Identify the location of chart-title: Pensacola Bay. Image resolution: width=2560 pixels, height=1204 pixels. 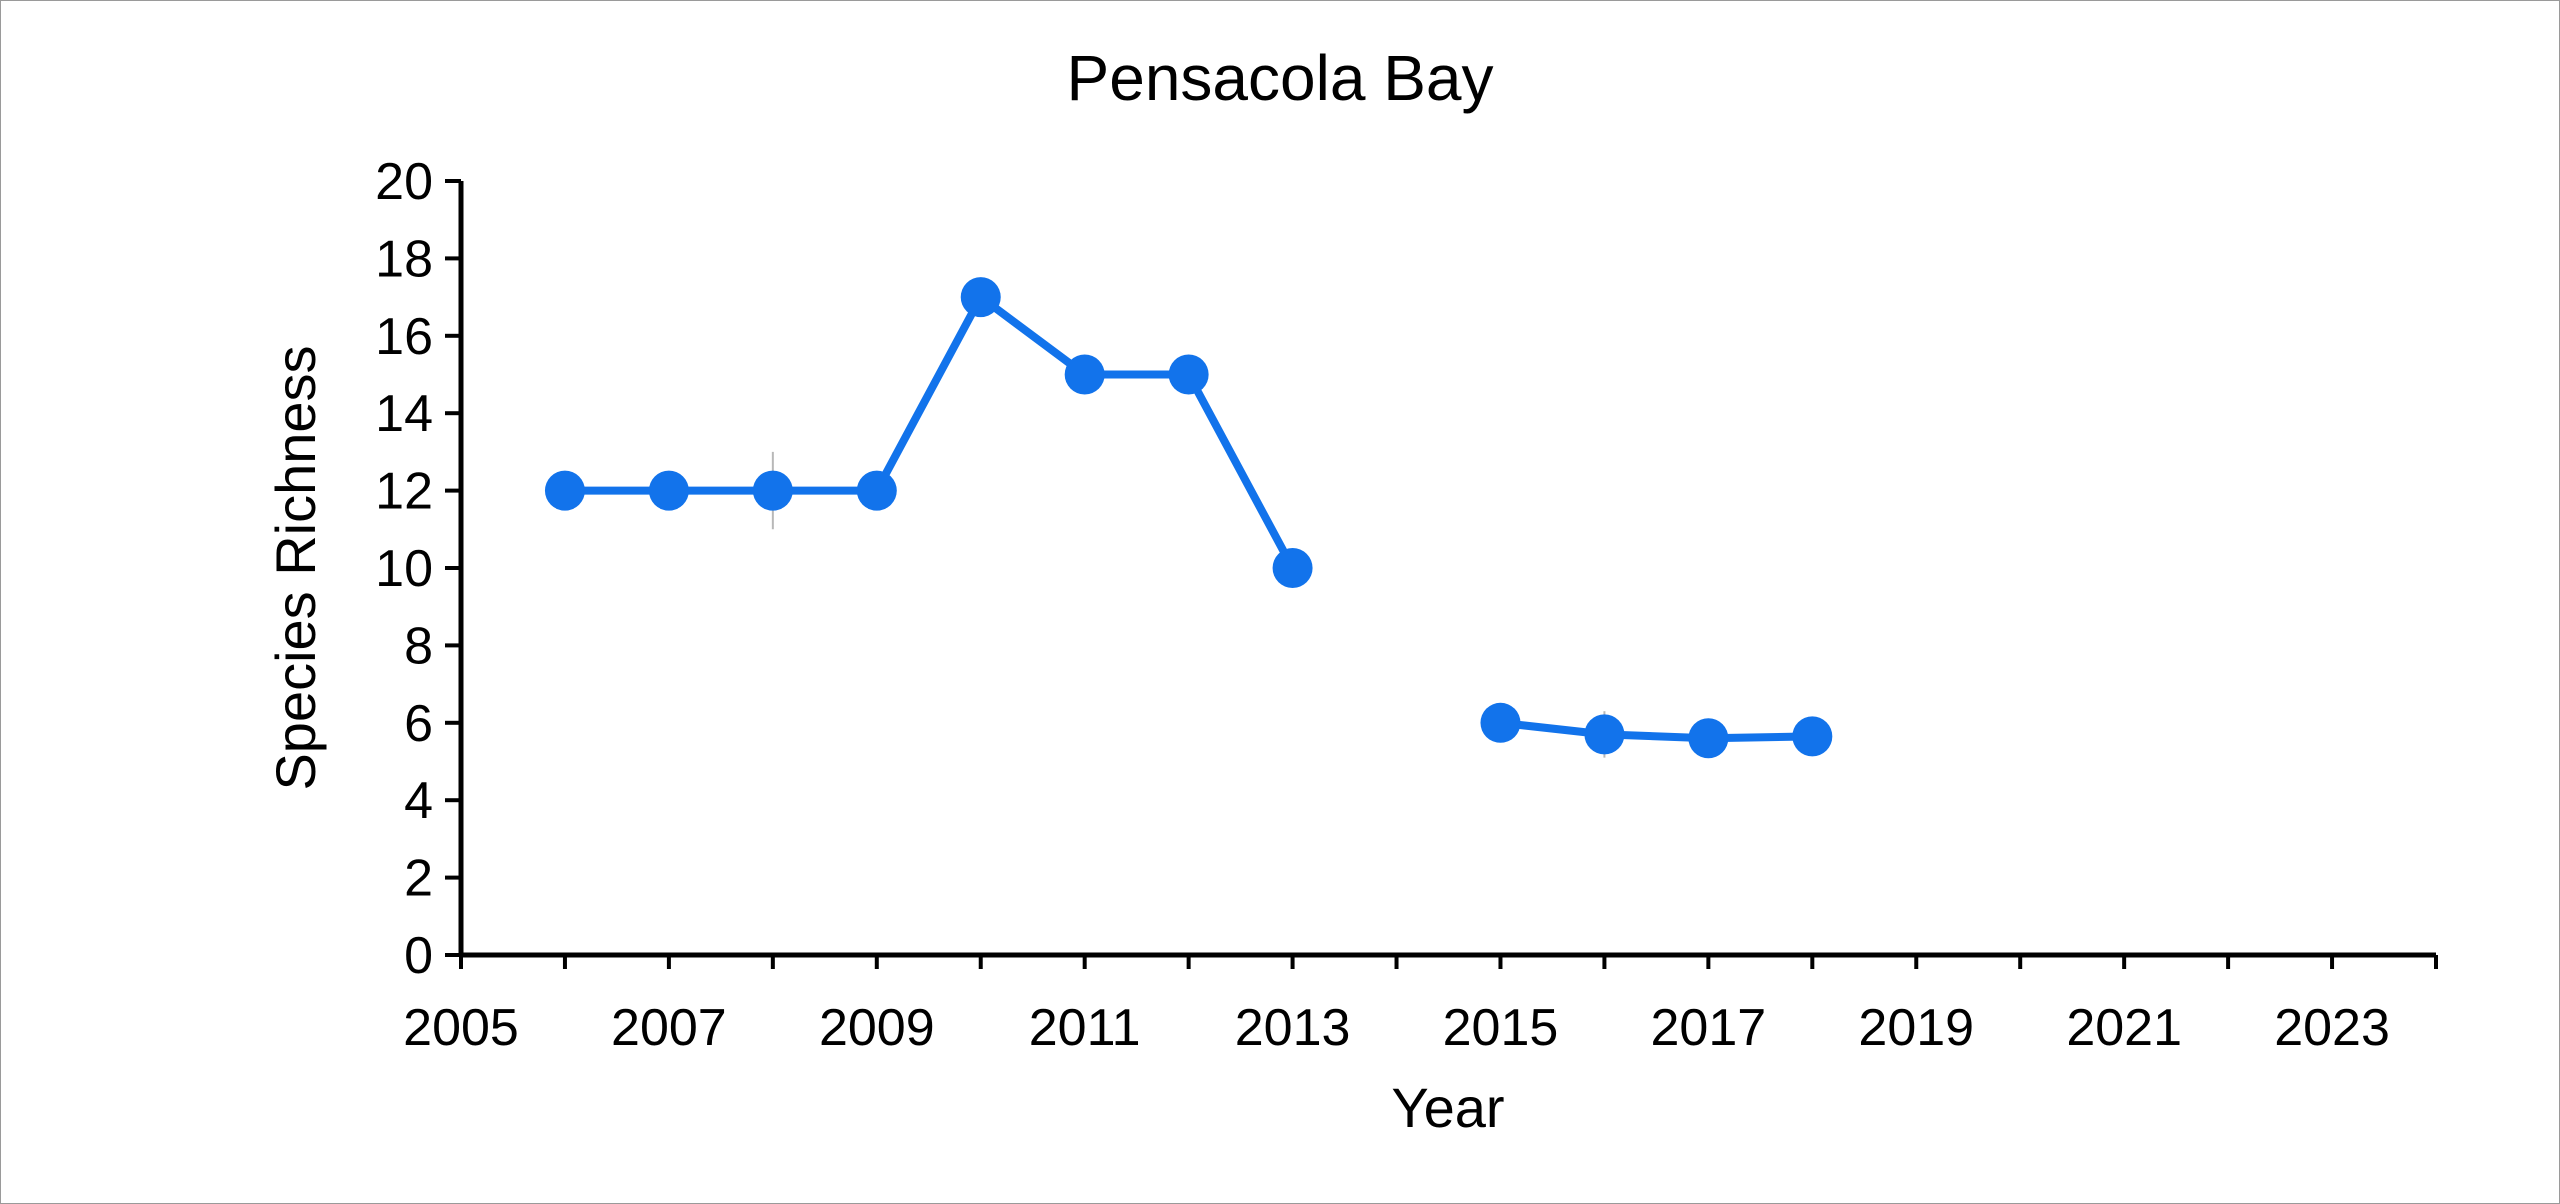
(1280, 78).